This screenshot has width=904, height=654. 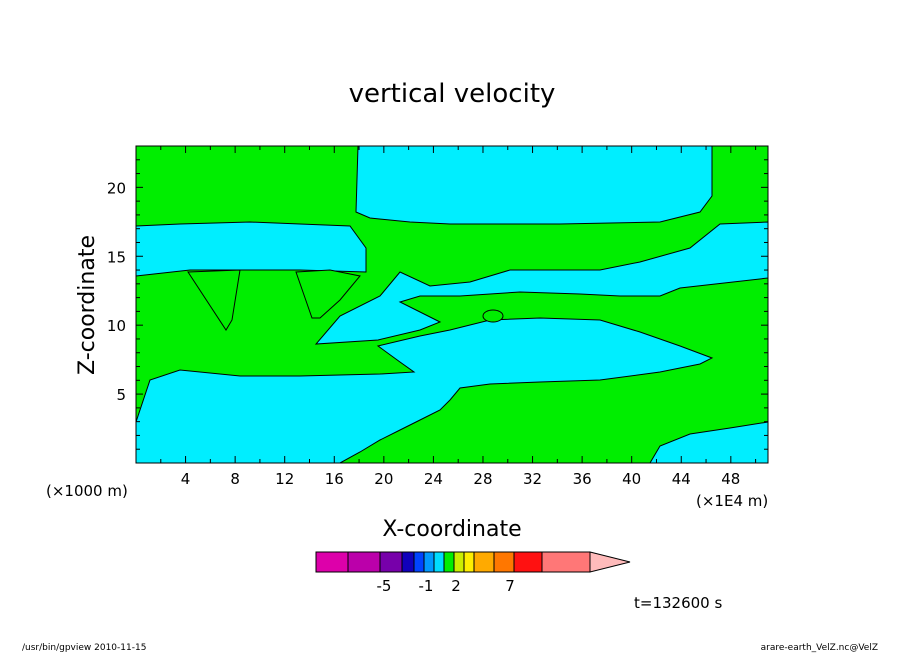 What do you see at coordinates (534, 185) in the screenshot?
I see `negative-region-top` at bounding box center [534, 185].